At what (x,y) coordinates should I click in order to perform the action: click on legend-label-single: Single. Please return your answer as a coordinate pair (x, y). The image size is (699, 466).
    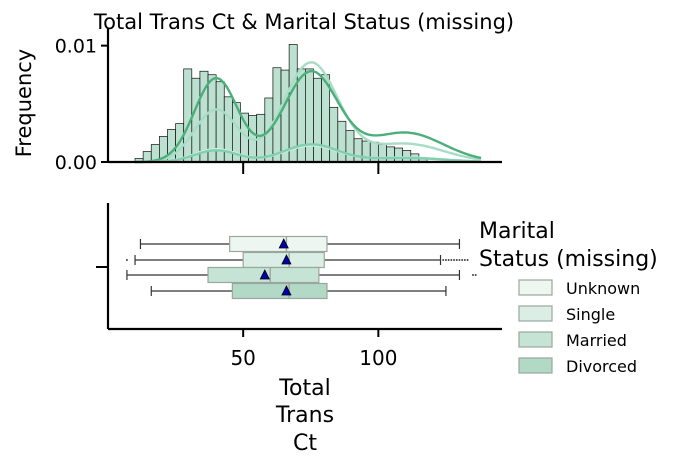
    Looking at the image, I should click on (590, 314).